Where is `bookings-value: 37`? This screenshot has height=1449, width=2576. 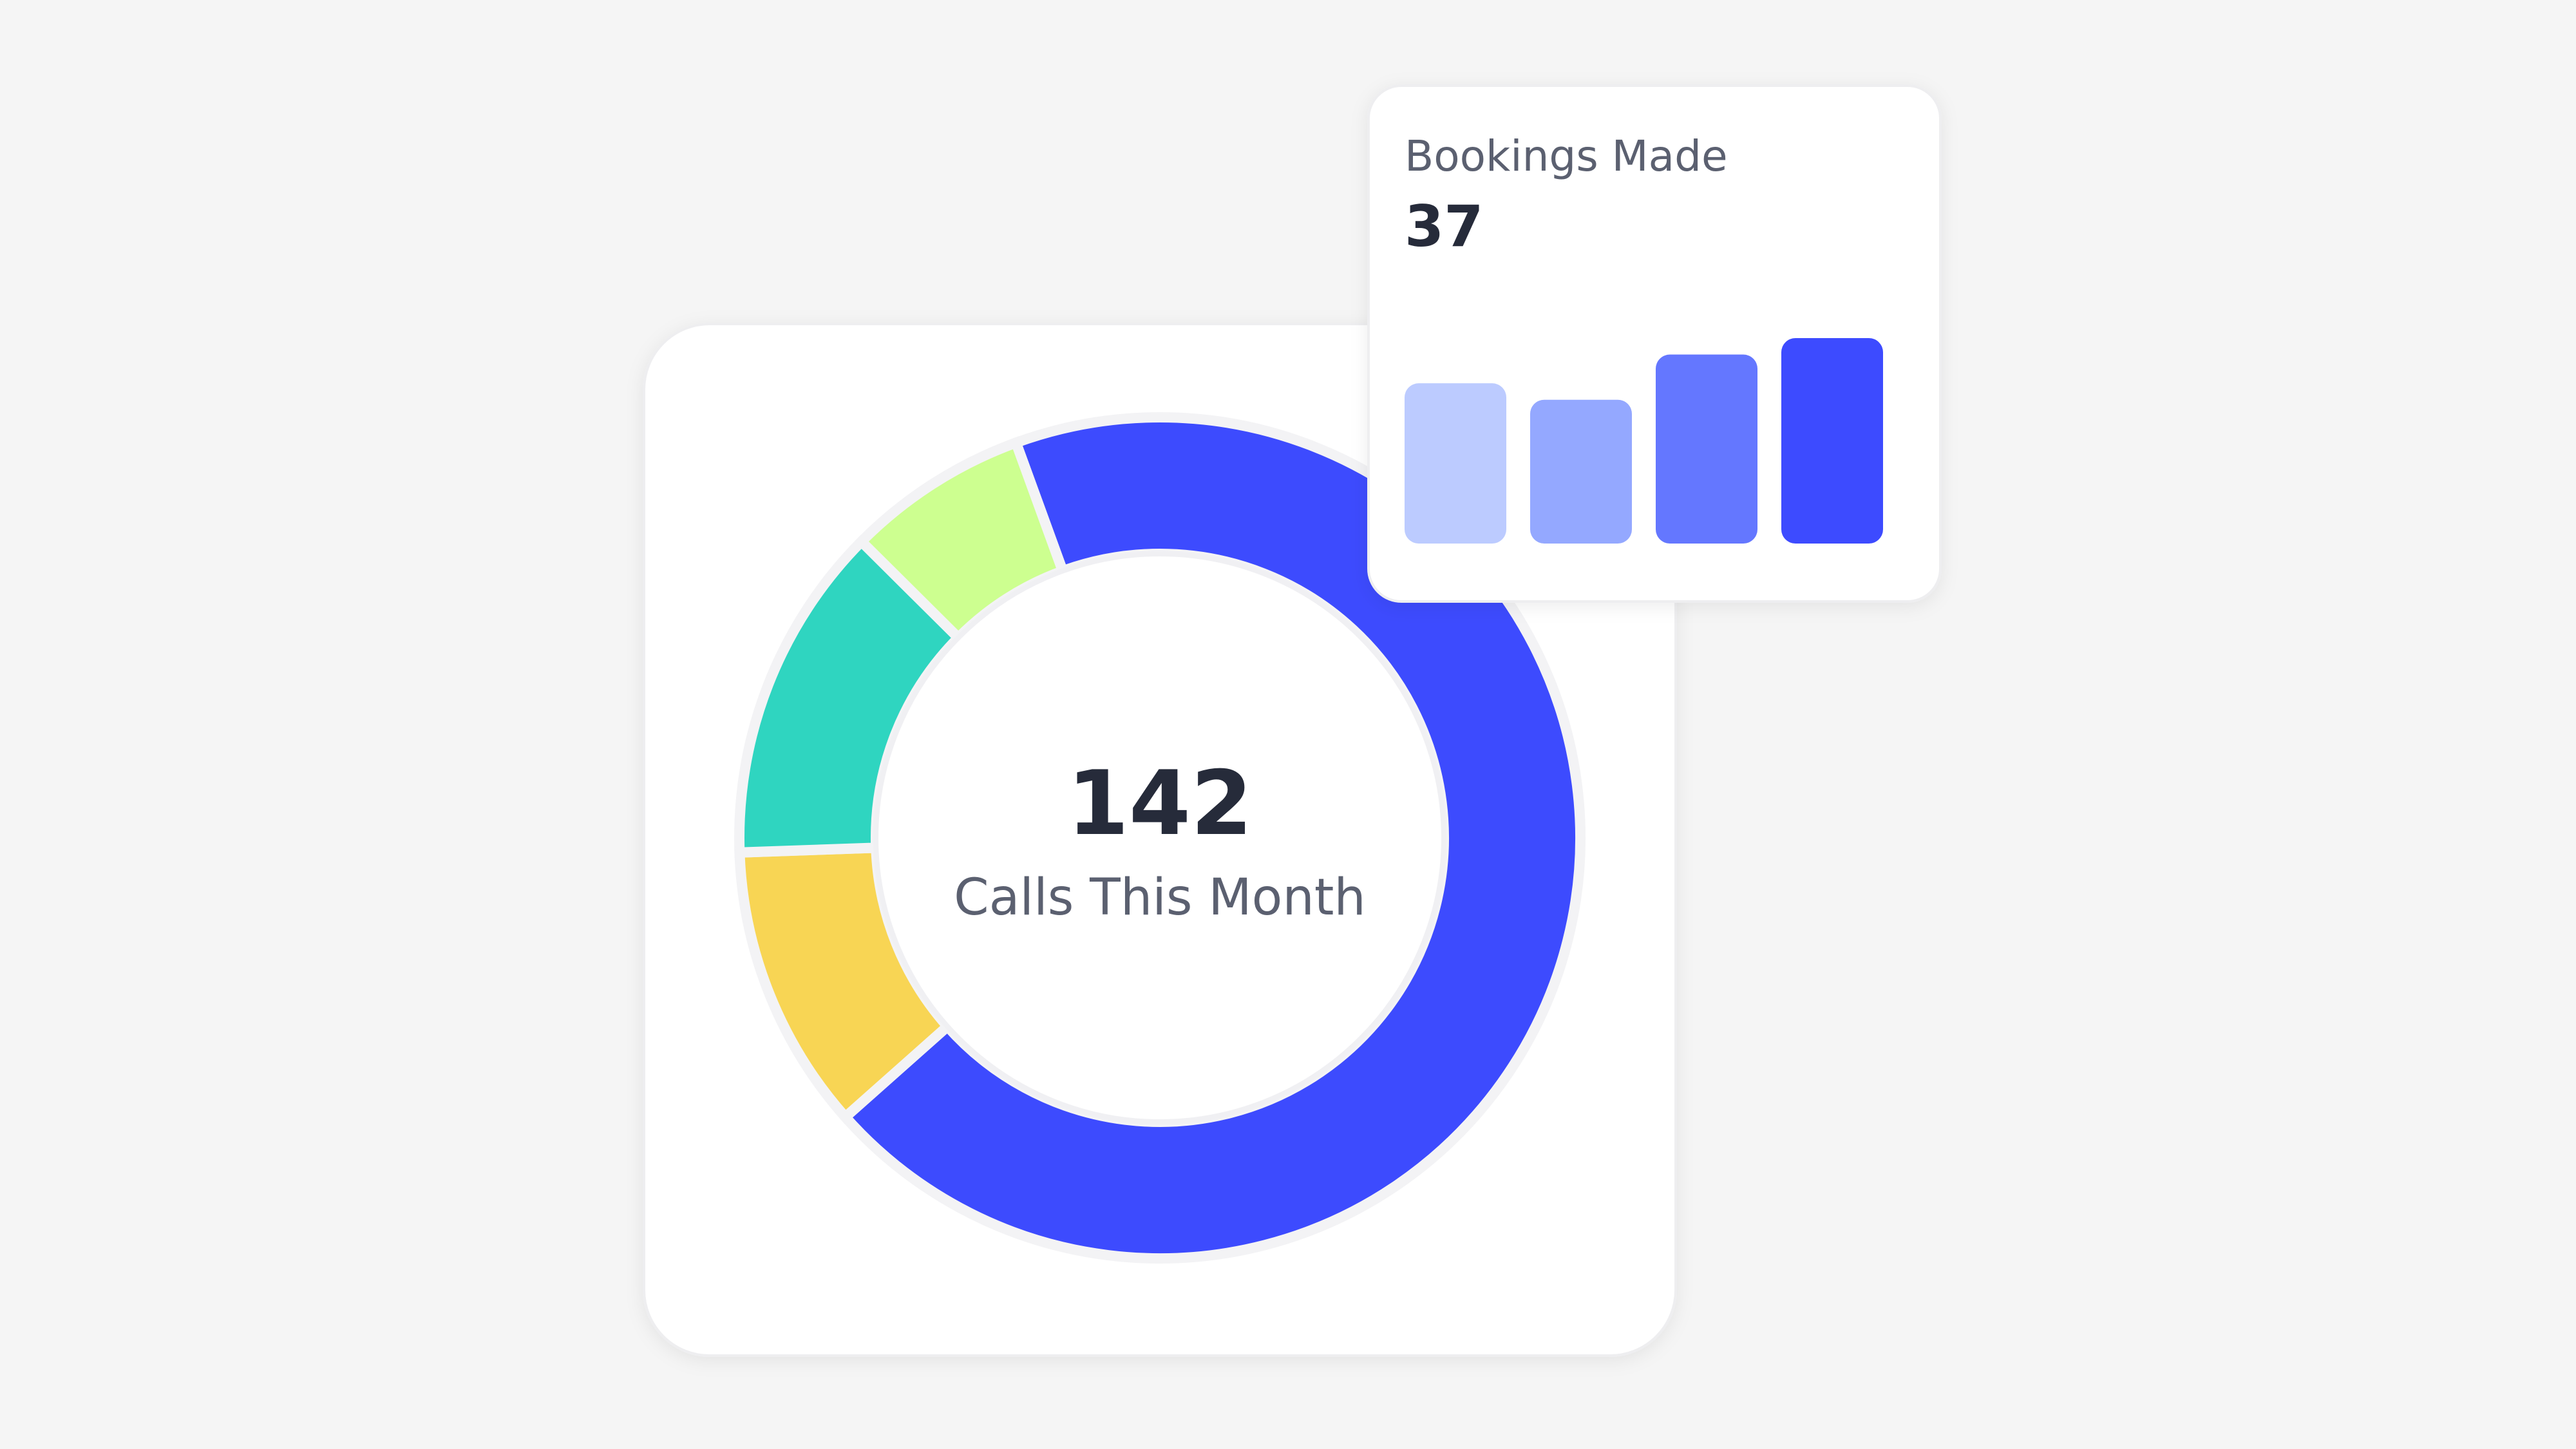
bookings-value: 37 is located at coordinates (1444, 226).